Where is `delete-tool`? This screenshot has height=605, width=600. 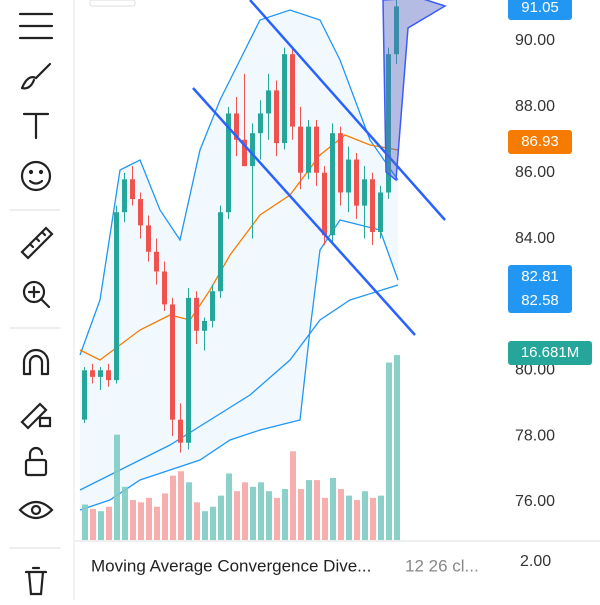
delete-tool is located at coordinates (36, 581).